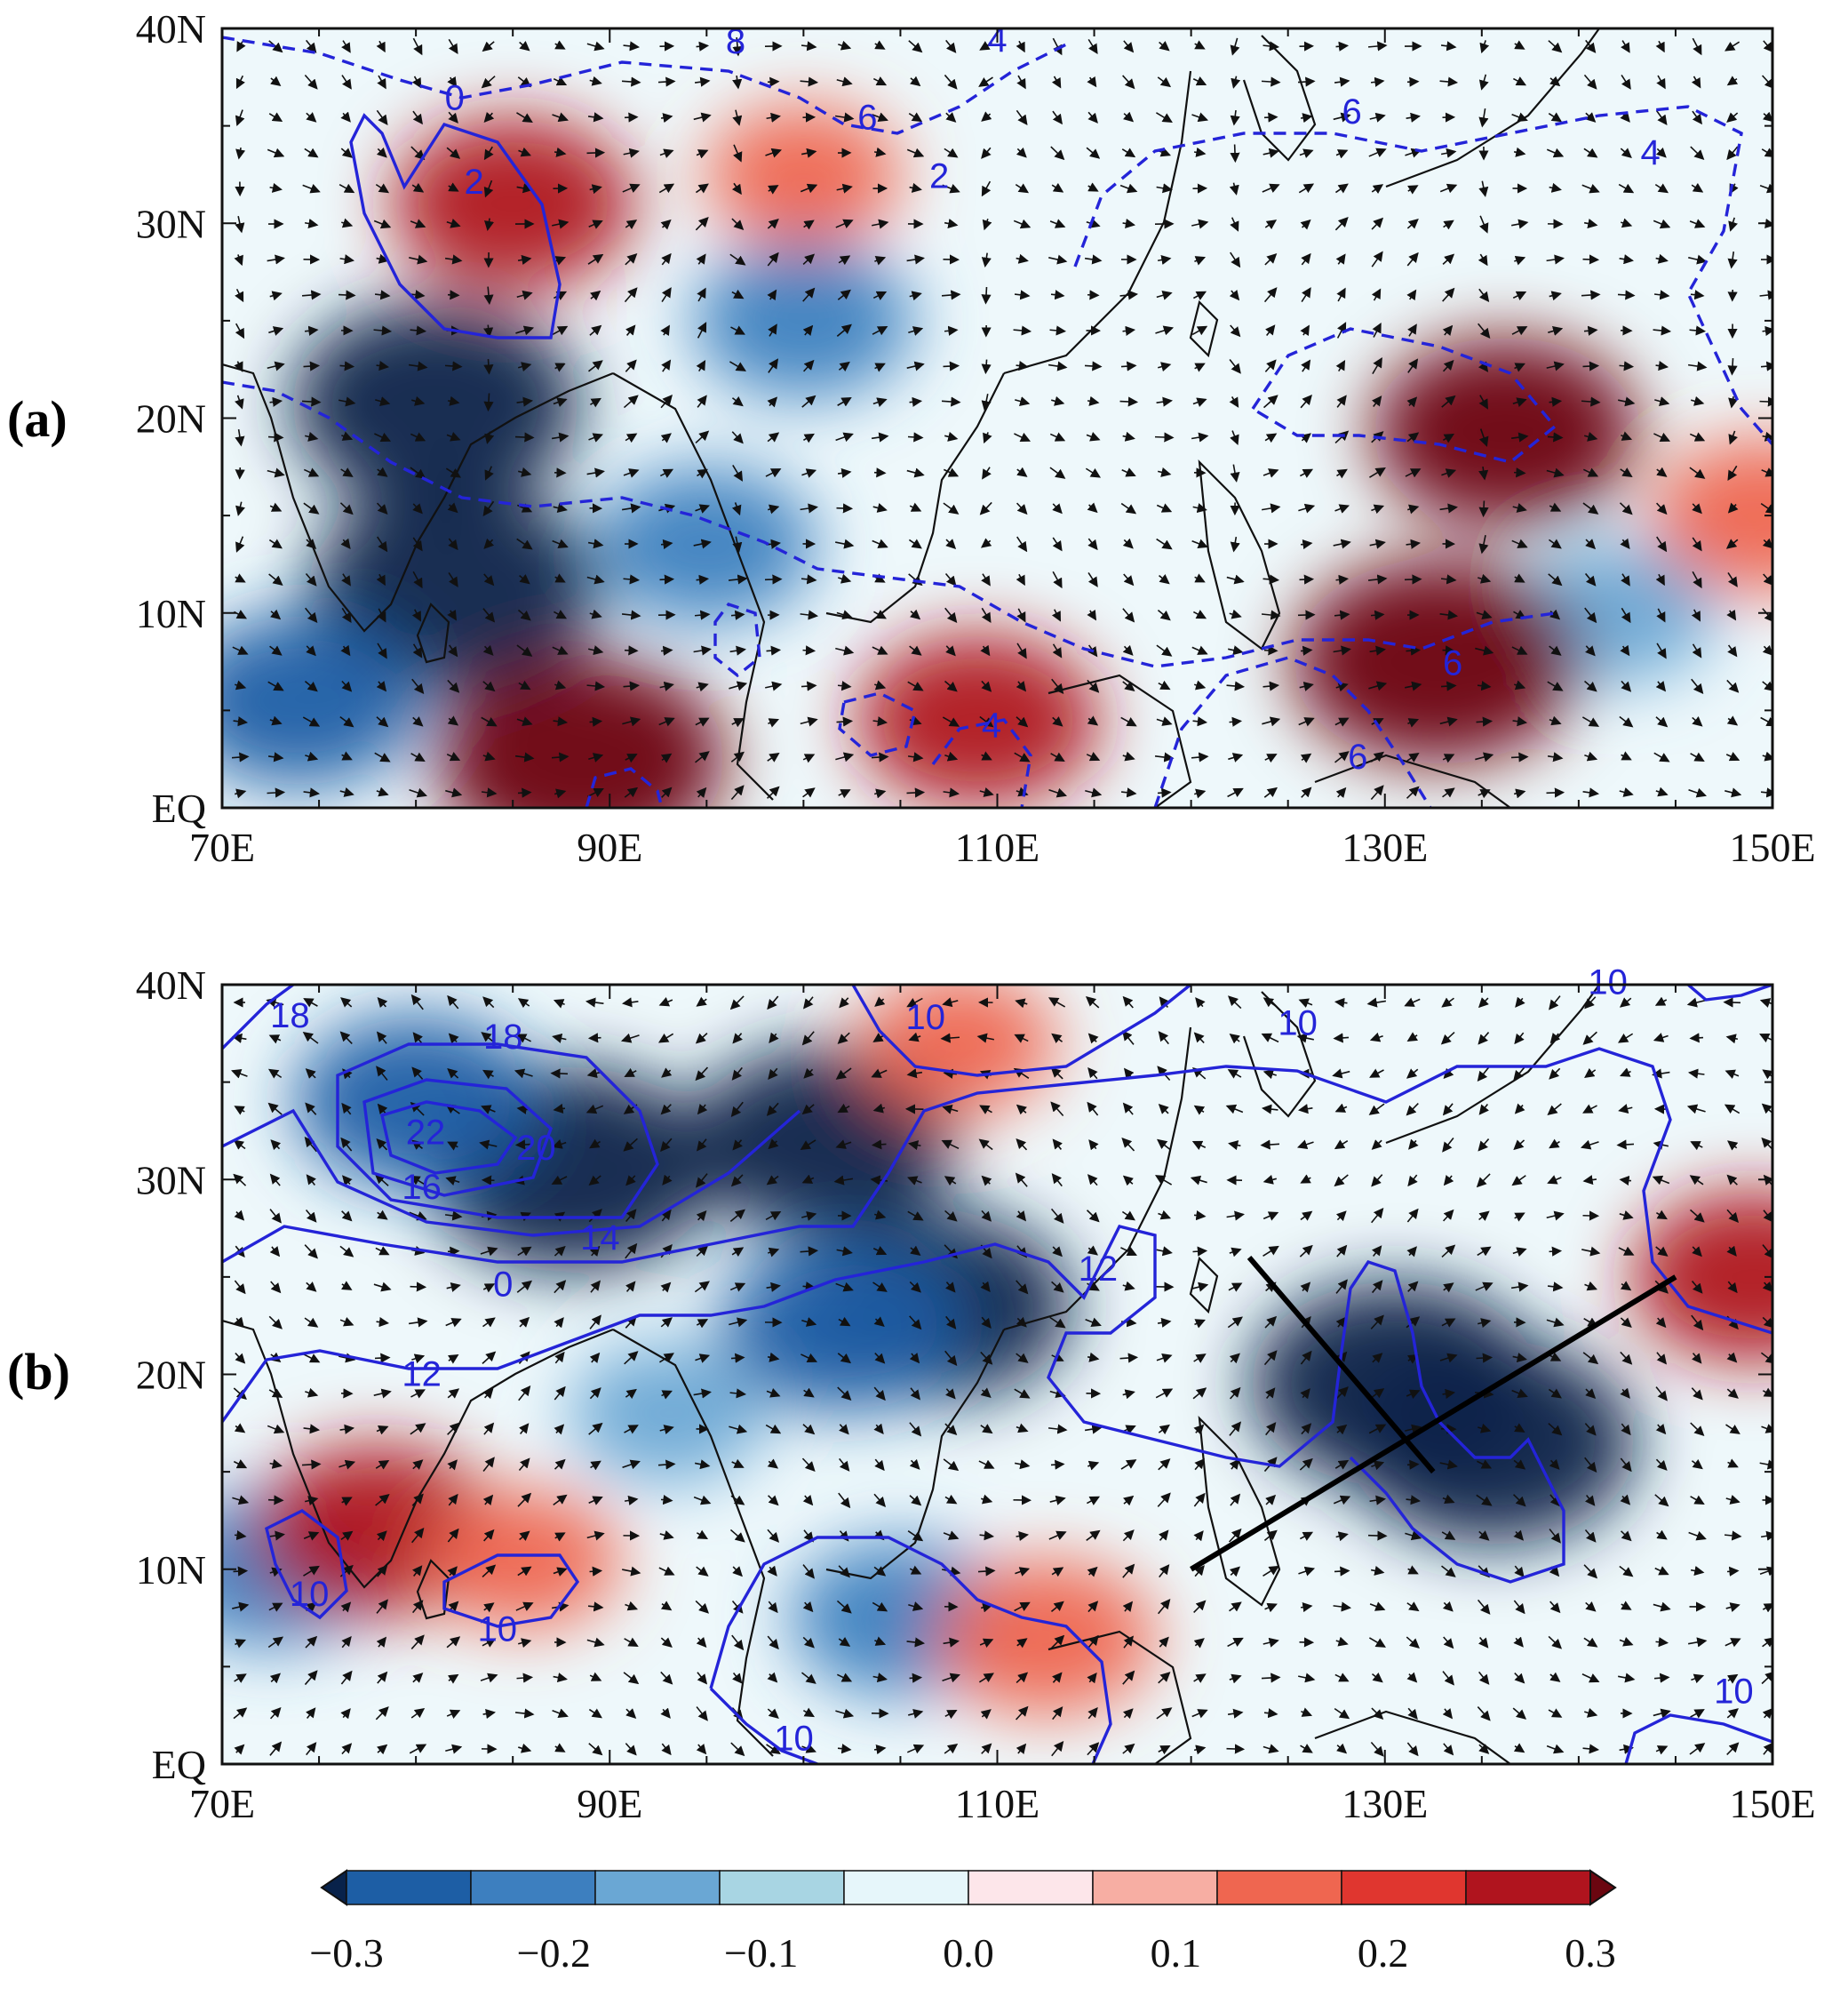  What do you see at coordinates (171, 1570) in the screenshot?
I see `y-tick-label: 10N` at bounding box center [171, 1570].